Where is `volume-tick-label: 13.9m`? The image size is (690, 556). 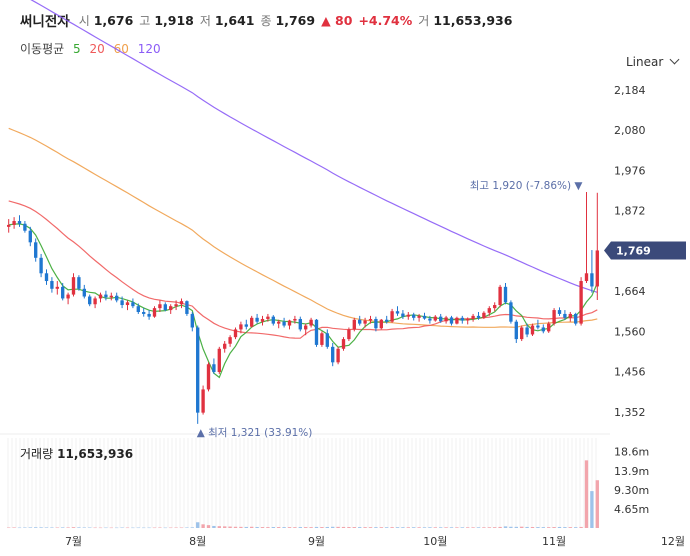 volume-tick-label: 13.9m is located at coordinates (631, 471).